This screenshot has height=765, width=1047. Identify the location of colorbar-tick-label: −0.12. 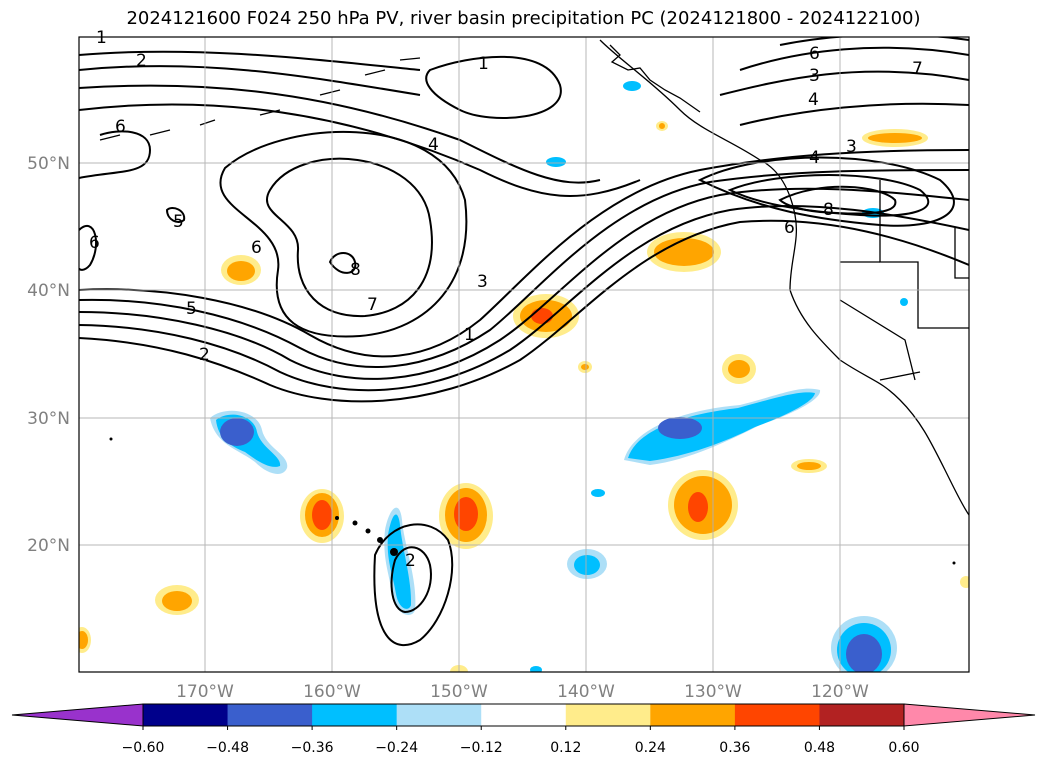
(481, 748).